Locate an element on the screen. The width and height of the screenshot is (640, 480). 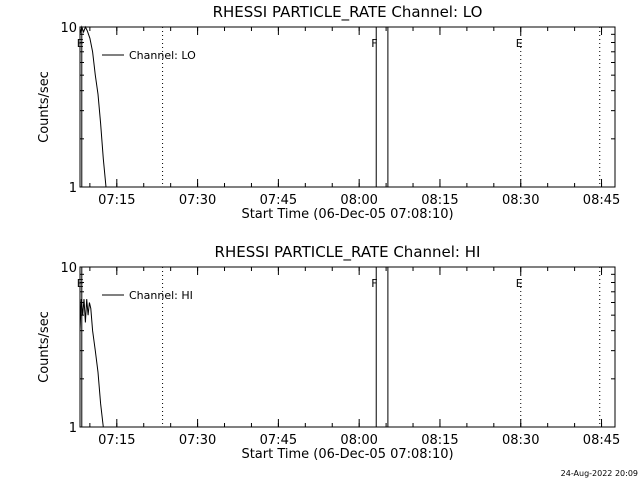
legend-label: Channel: LO is located at coordinates (162, 55).